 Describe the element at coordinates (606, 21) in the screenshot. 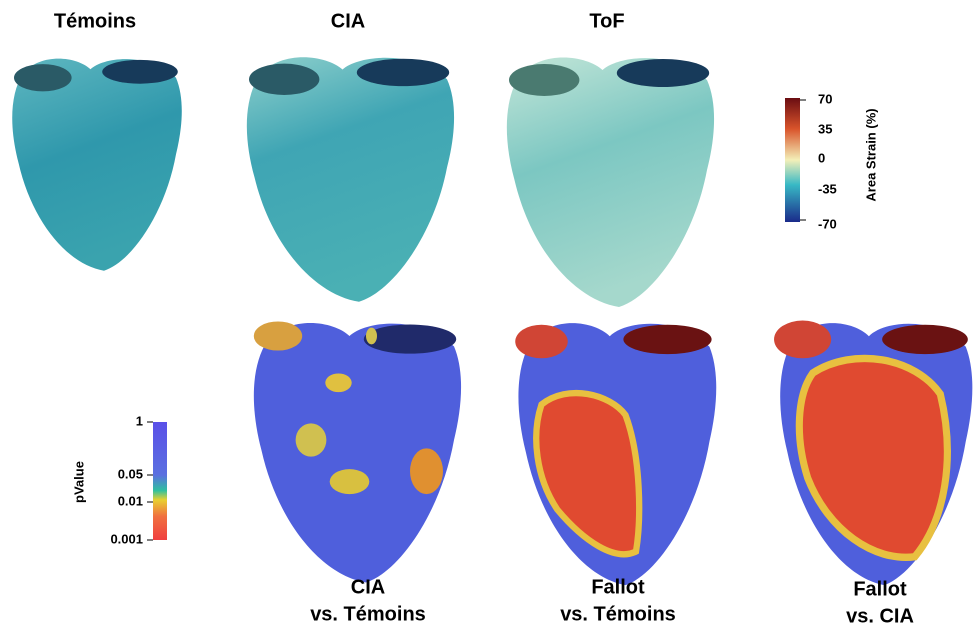

I see `column-title: ToF` at that location.